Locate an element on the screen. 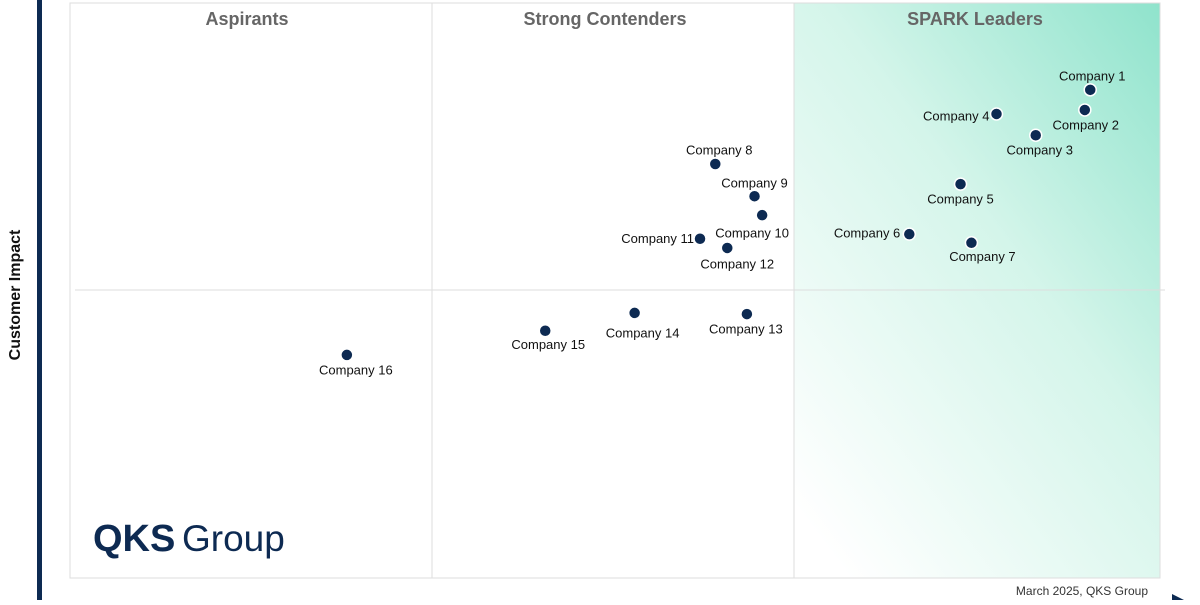 The height and width of the screenshot is (605, 1200). logo-bold: QKS is located at coordinates (134, 539).